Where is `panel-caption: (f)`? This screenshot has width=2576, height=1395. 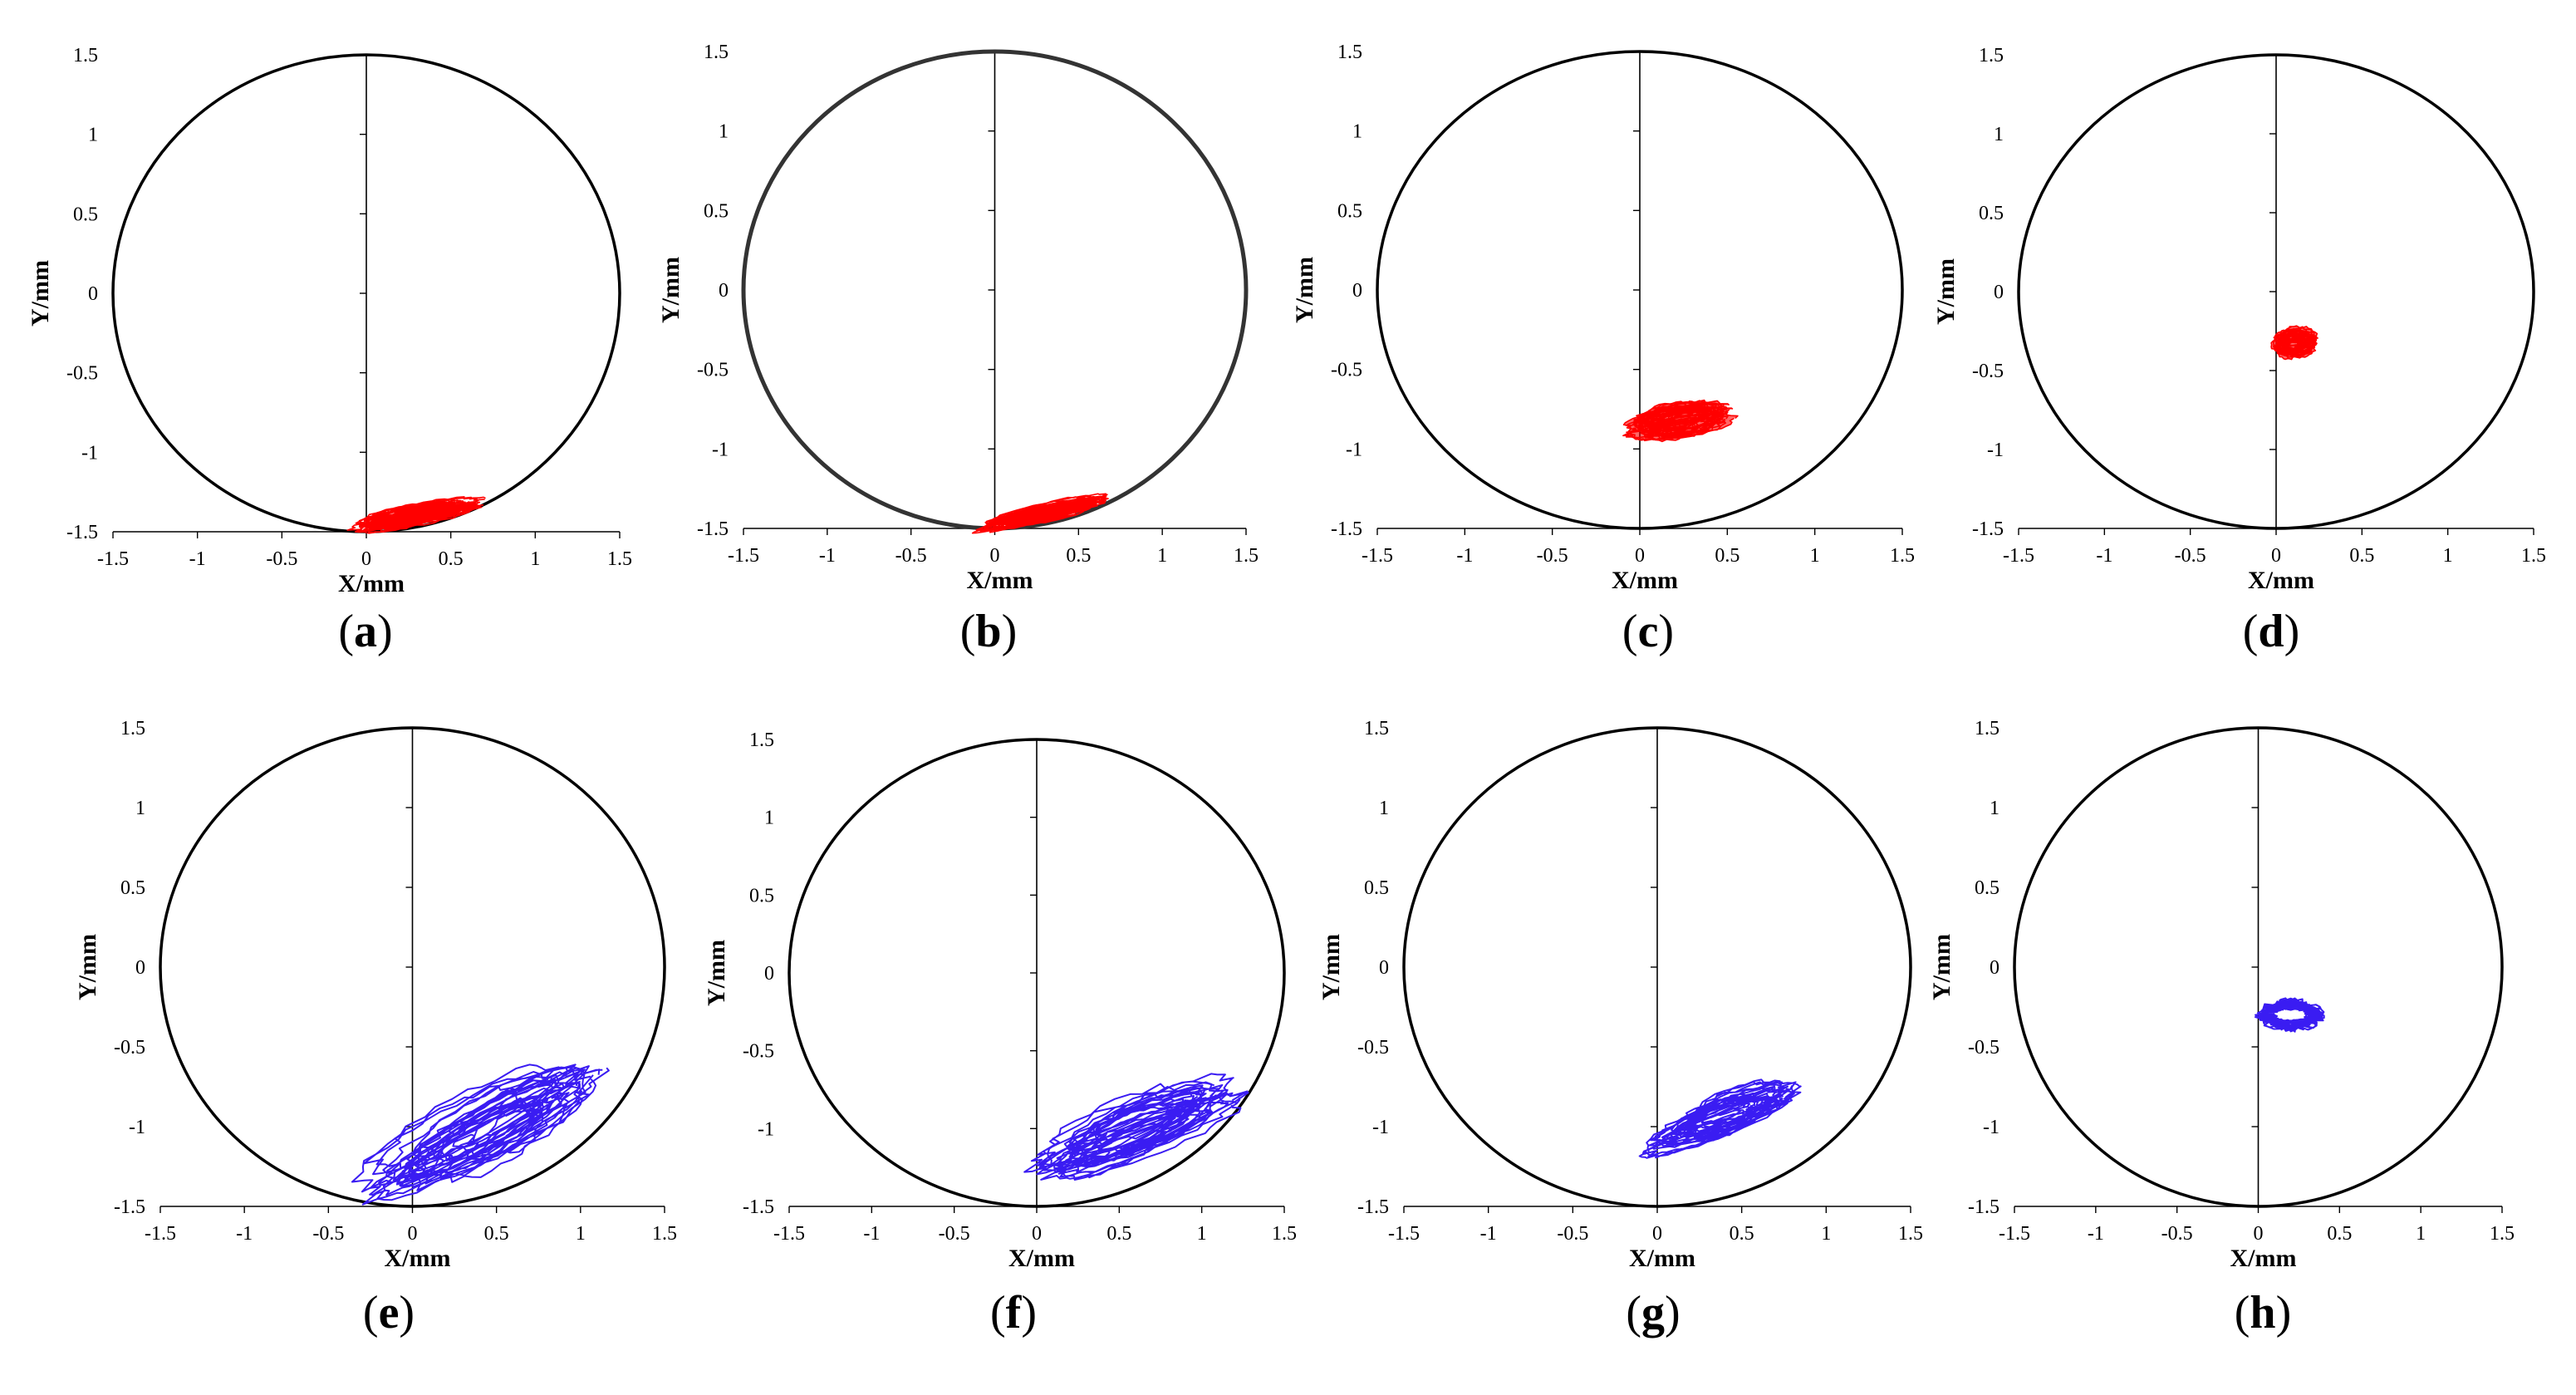 panel-caption: (f) is located at coordinates (1013, 1313).